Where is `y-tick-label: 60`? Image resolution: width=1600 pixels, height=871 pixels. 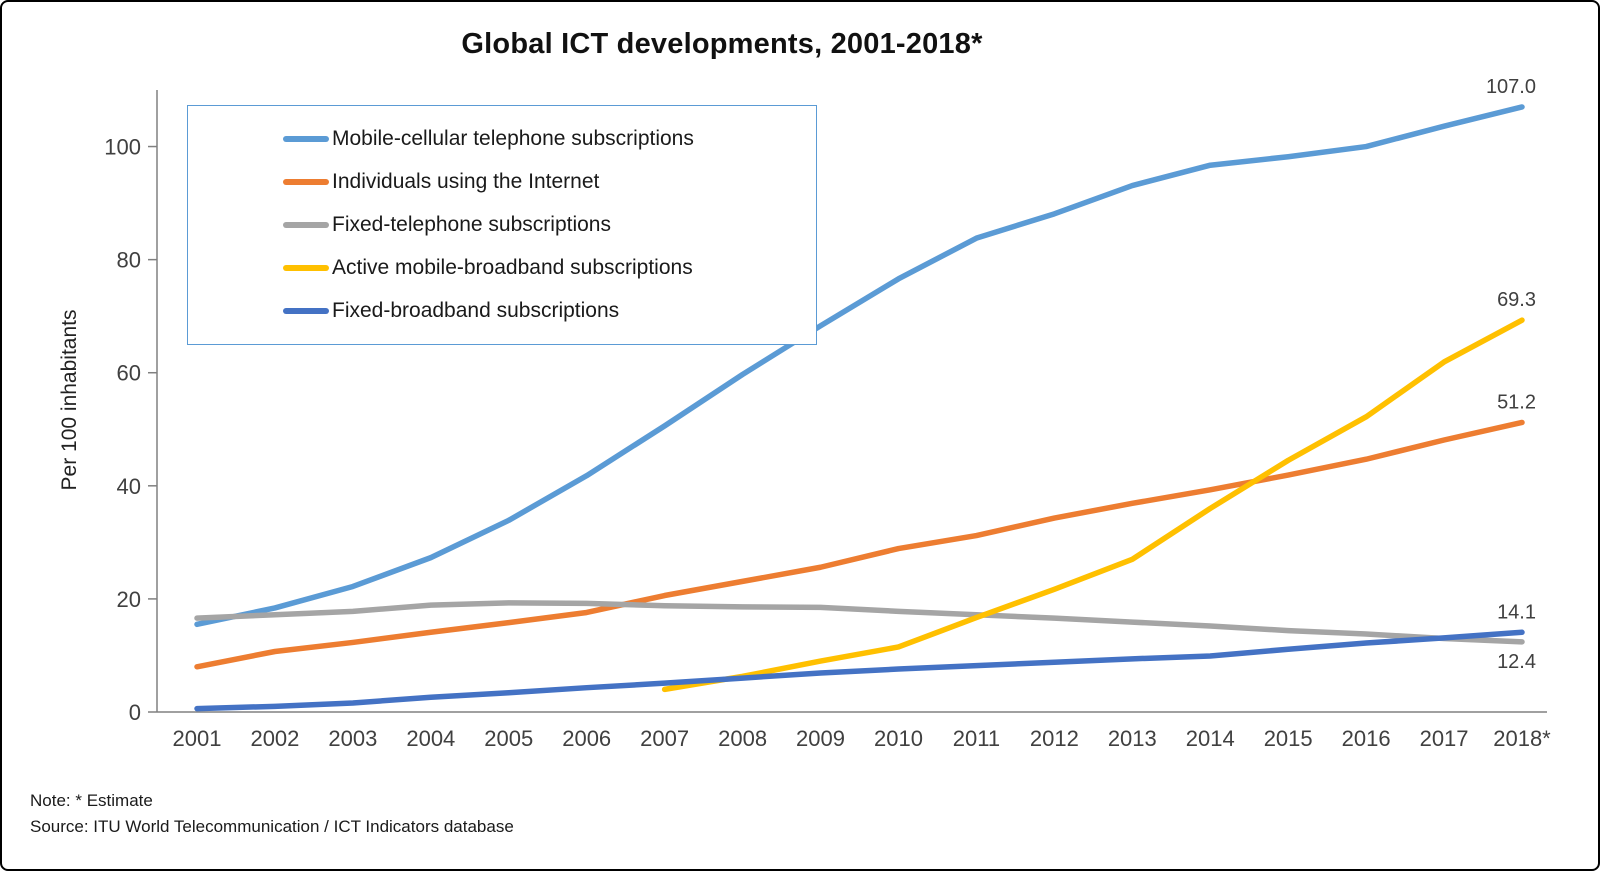 y-tick-label: 60 is located at coordinates (129, 373).